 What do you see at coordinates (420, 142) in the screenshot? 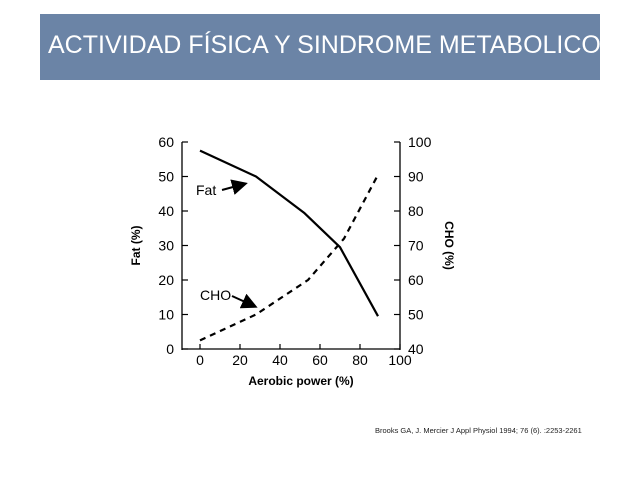
I see `y-right-tick-label: 100` at bounding box center [420, 142].